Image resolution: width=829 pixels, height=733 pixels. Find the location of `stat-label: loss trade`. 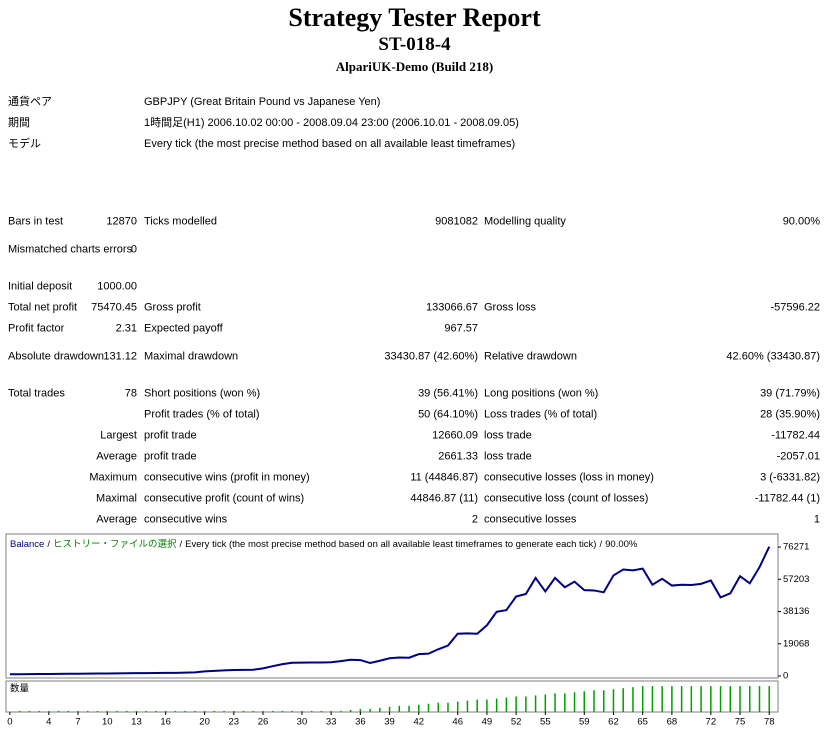

stat-label: loss trade is located at coordinates (508, 435).